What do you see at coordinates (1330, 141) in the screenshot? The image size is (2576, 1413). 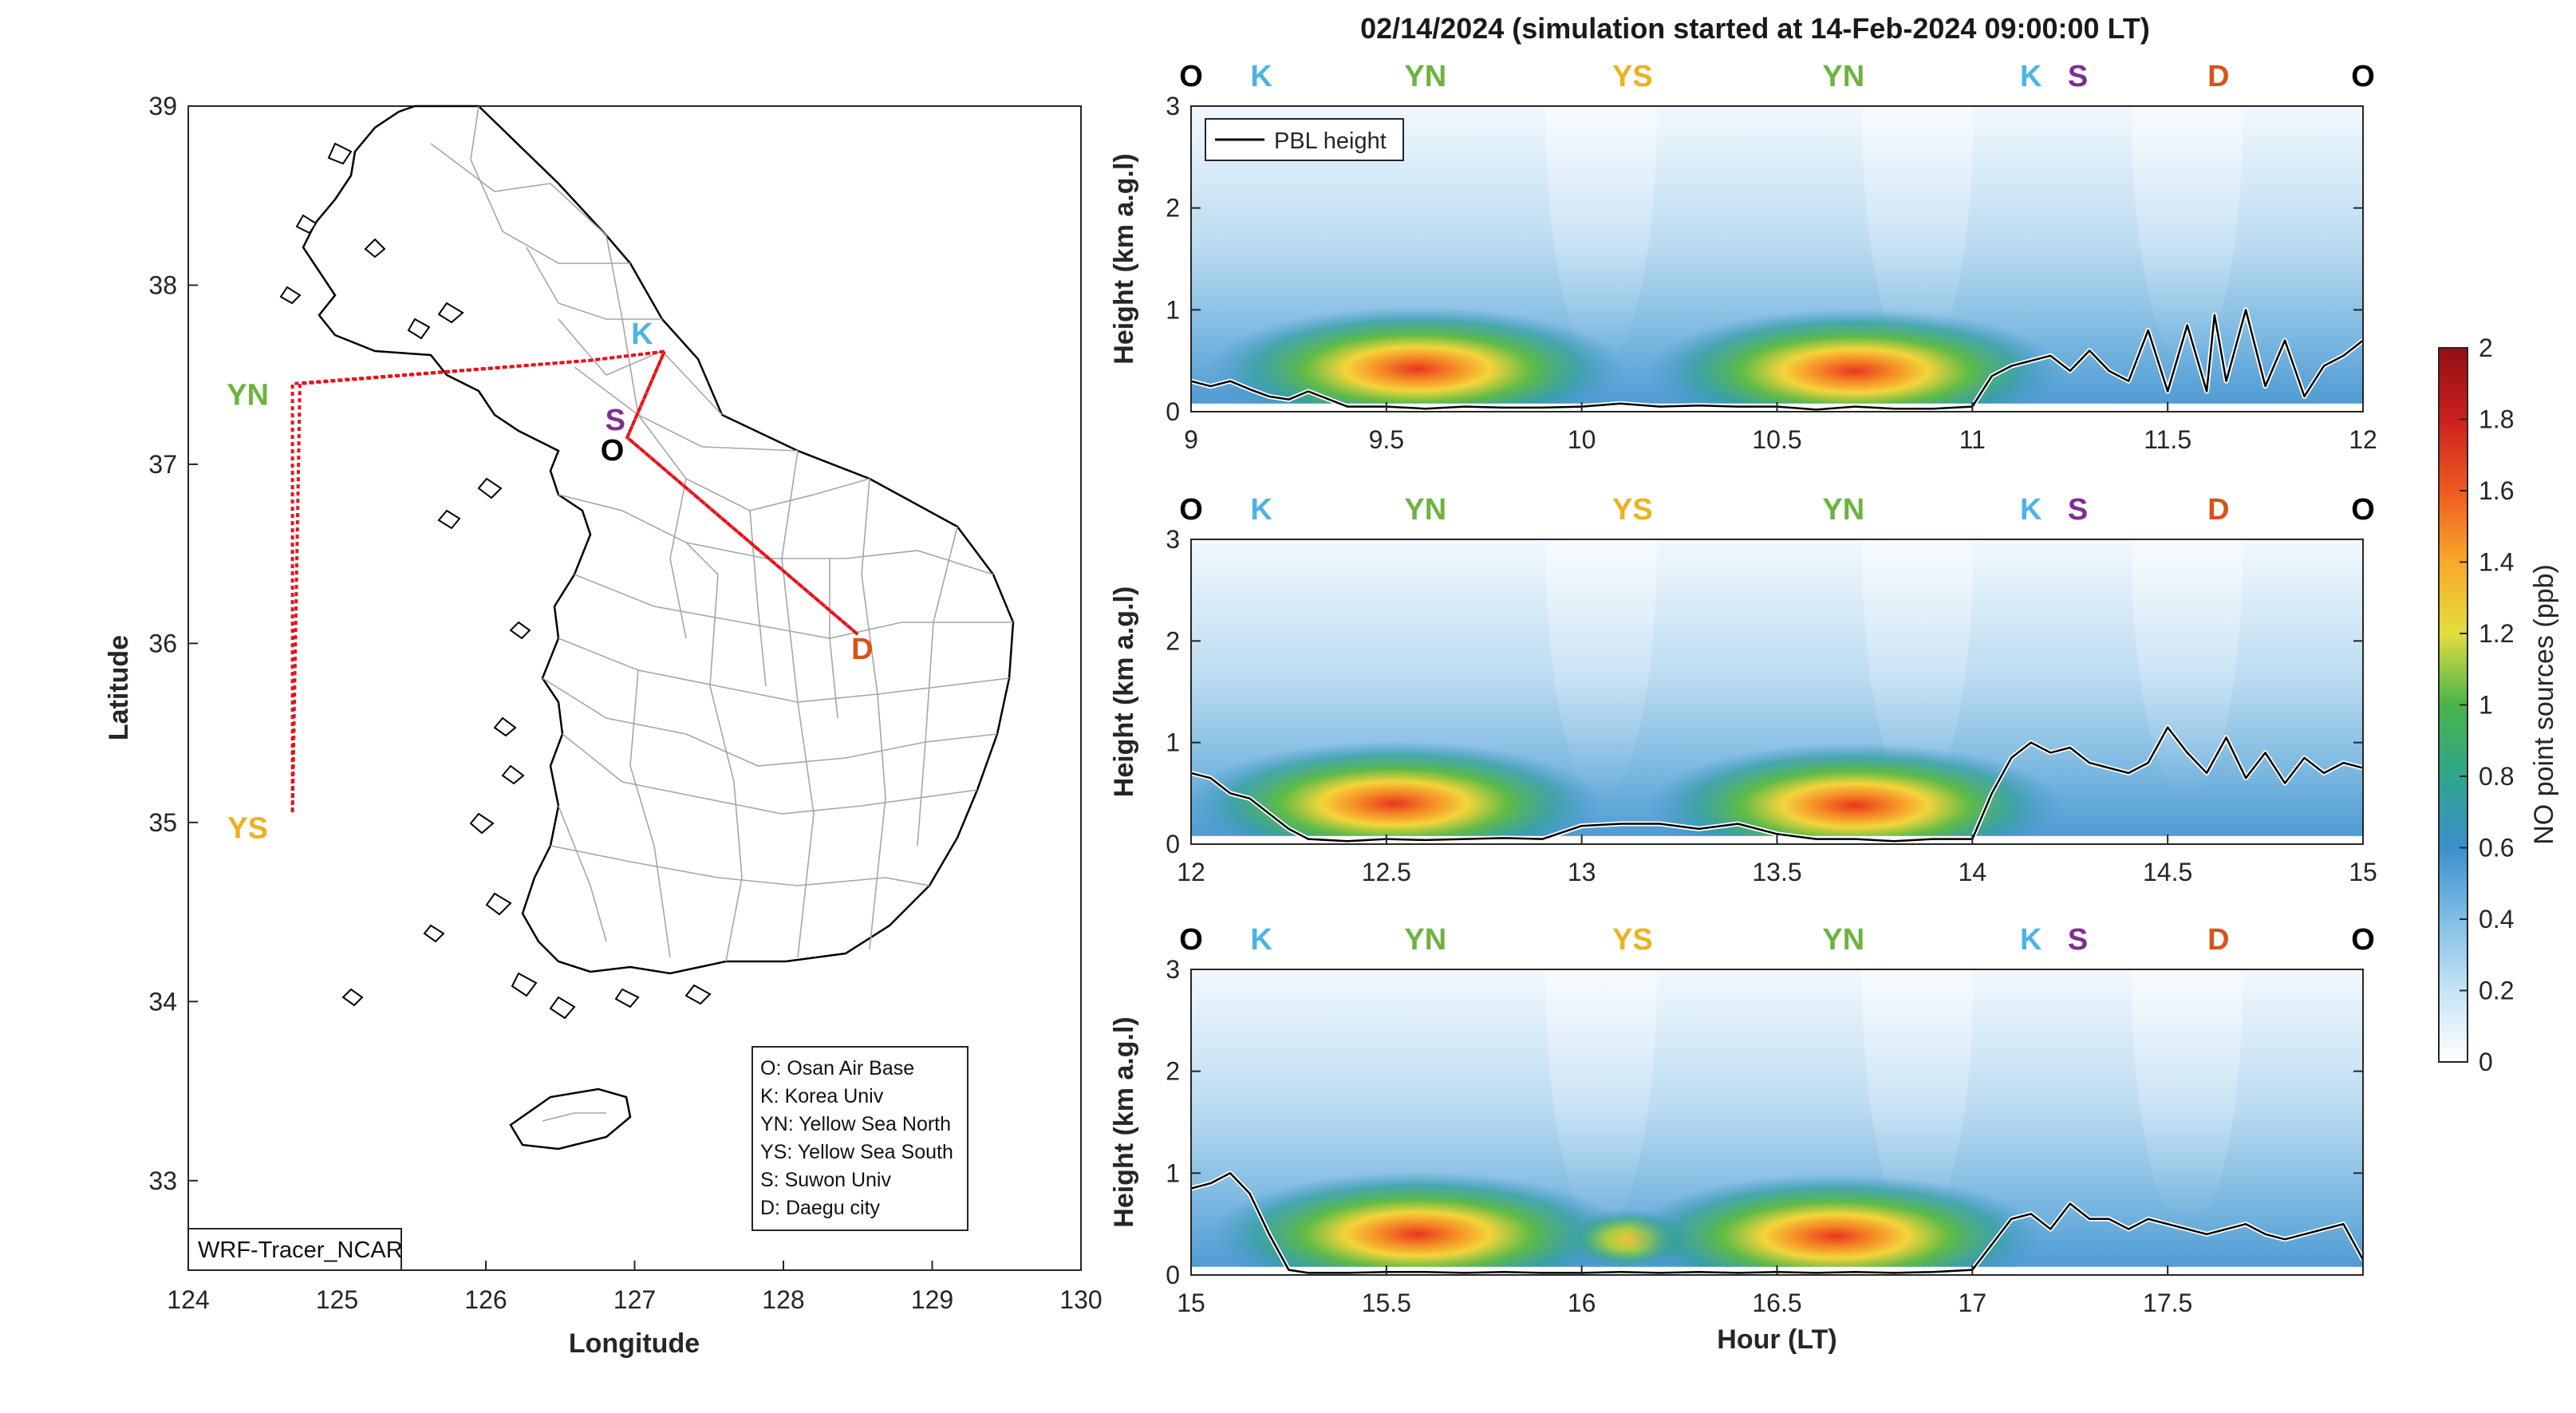 I see `pbl-legend-label: PBL height` at bounding box center [1330, 141].